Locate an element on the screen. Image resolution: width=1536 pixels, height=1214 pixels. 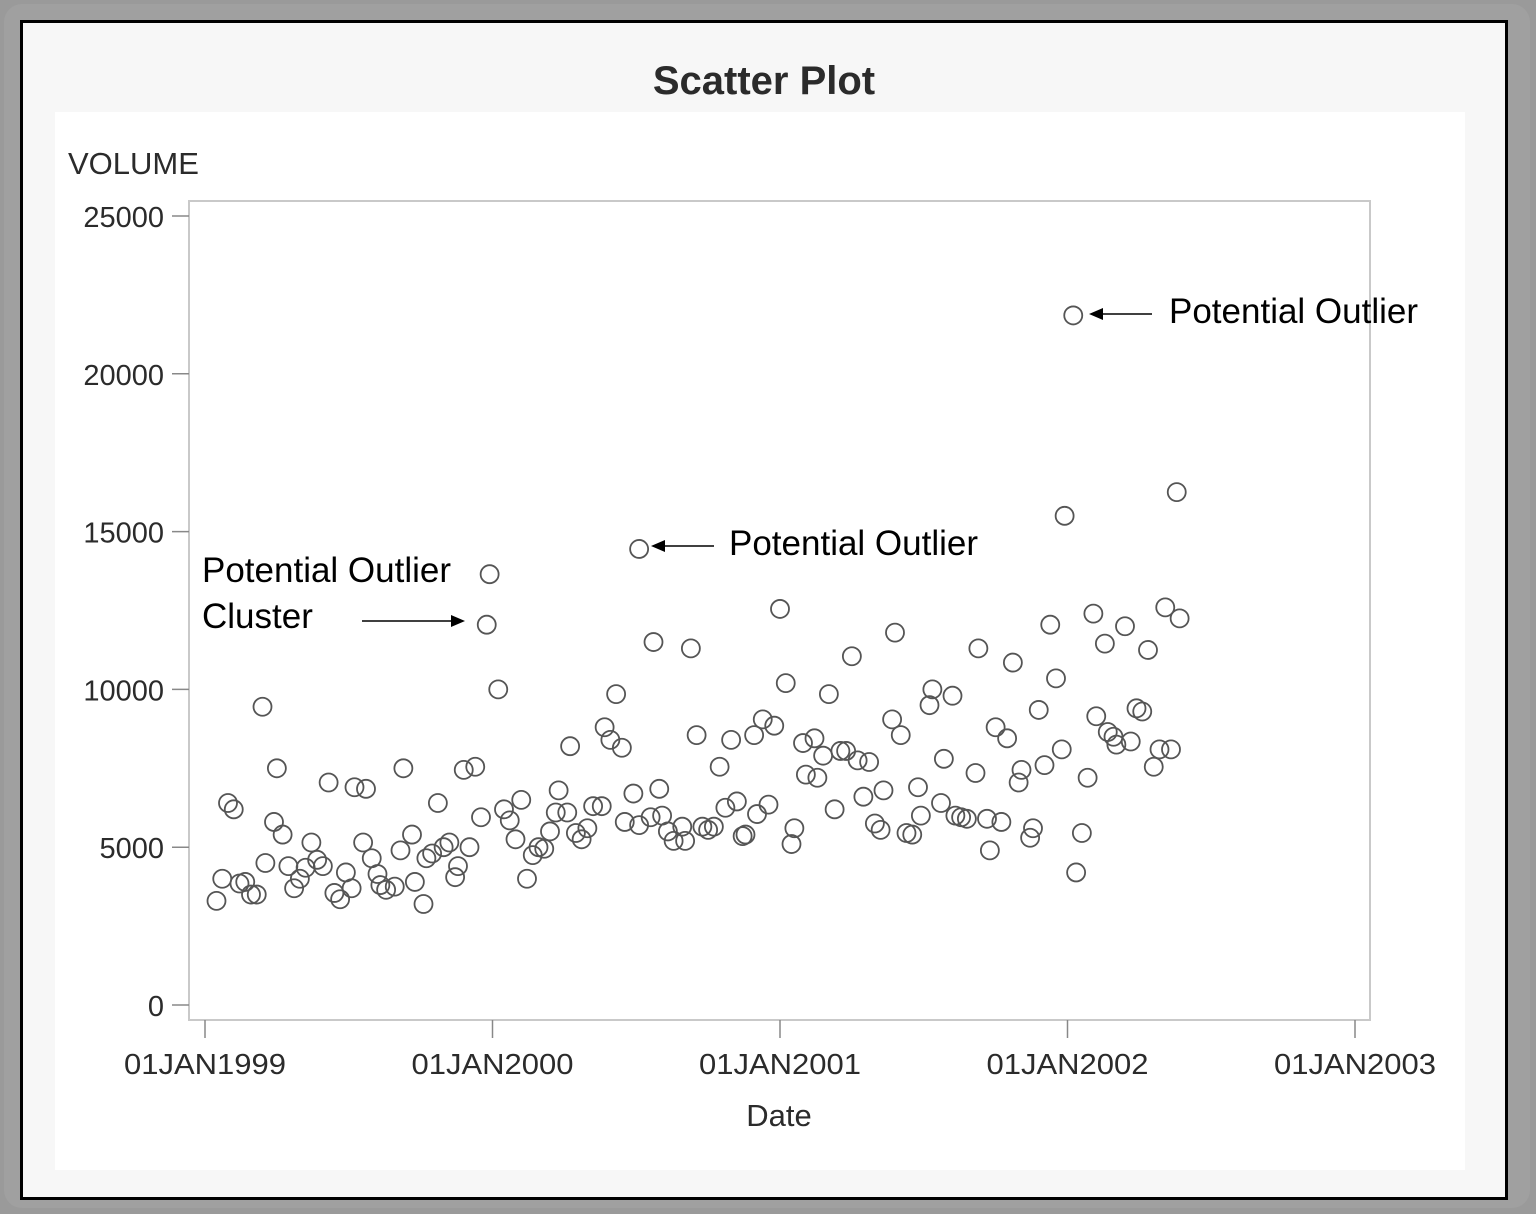
y-axis-label: VOLUME is located at coordinates (133, 163).